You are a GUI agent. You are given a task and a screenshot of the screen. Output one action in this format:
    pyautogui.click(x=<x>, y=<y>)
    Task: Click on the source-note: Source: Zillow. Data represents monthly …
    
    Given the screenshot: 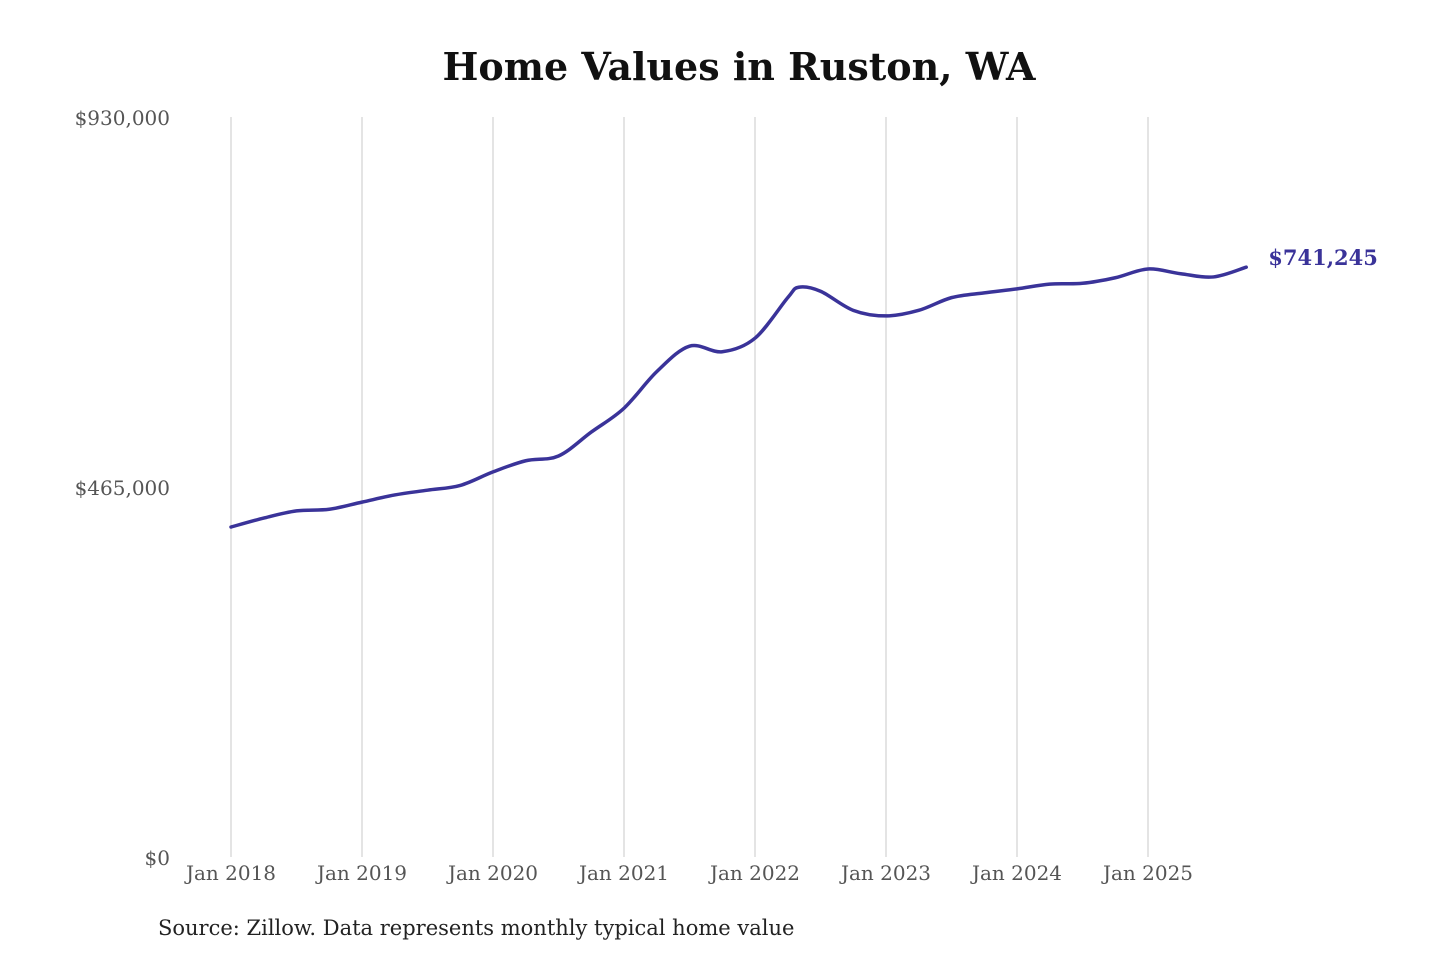 What is the action you would take?
    pyautogui.click(x=476, y=928)
    